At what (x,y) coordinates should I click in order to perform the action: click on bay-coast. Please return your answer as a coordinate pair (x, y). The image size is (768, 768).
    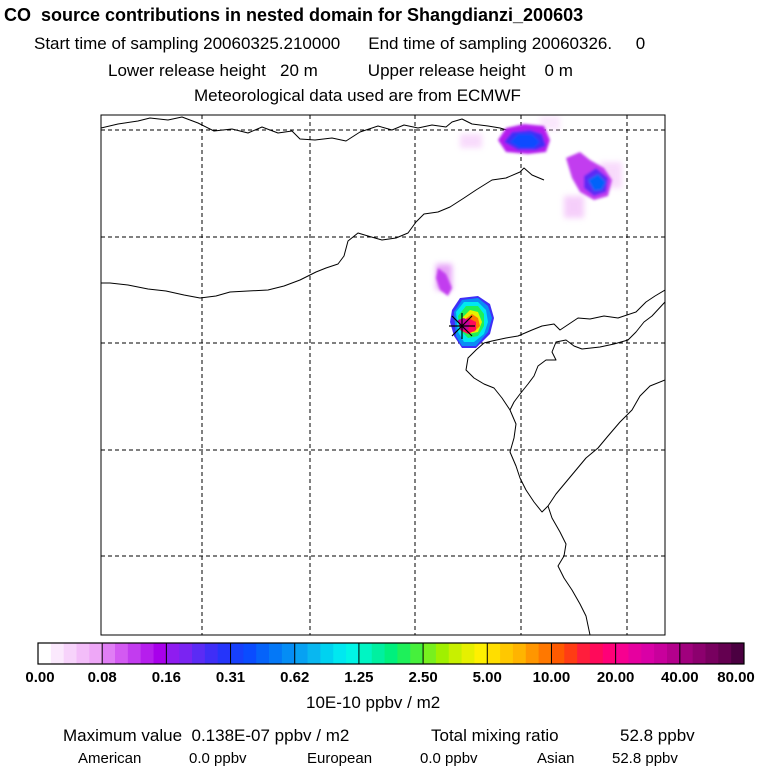
    Looking at the image, I should click on (529, 461).